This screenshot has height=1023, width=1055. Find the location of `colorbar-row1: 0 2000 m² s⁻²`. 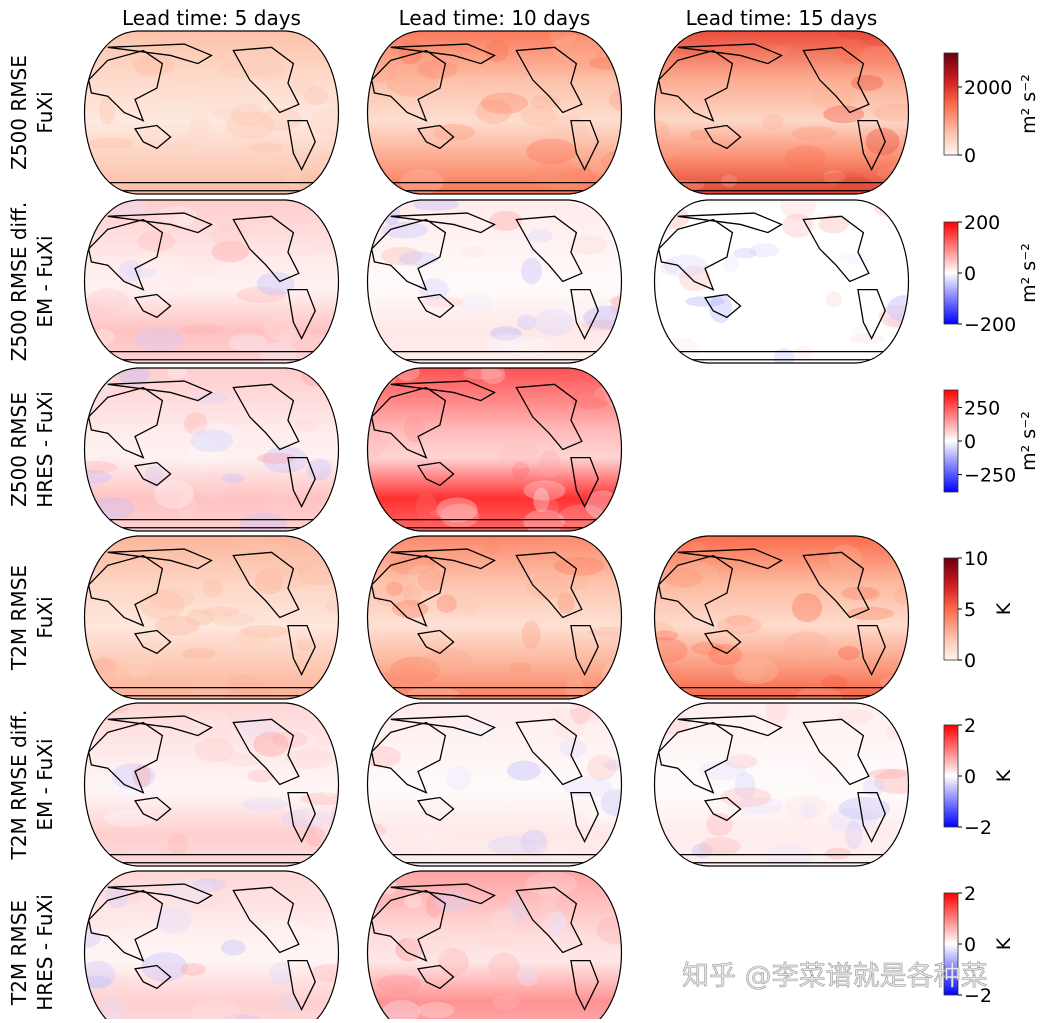

colorbar-row1: 0 2000 m² s⁻² is located at coordinates (991, 109).